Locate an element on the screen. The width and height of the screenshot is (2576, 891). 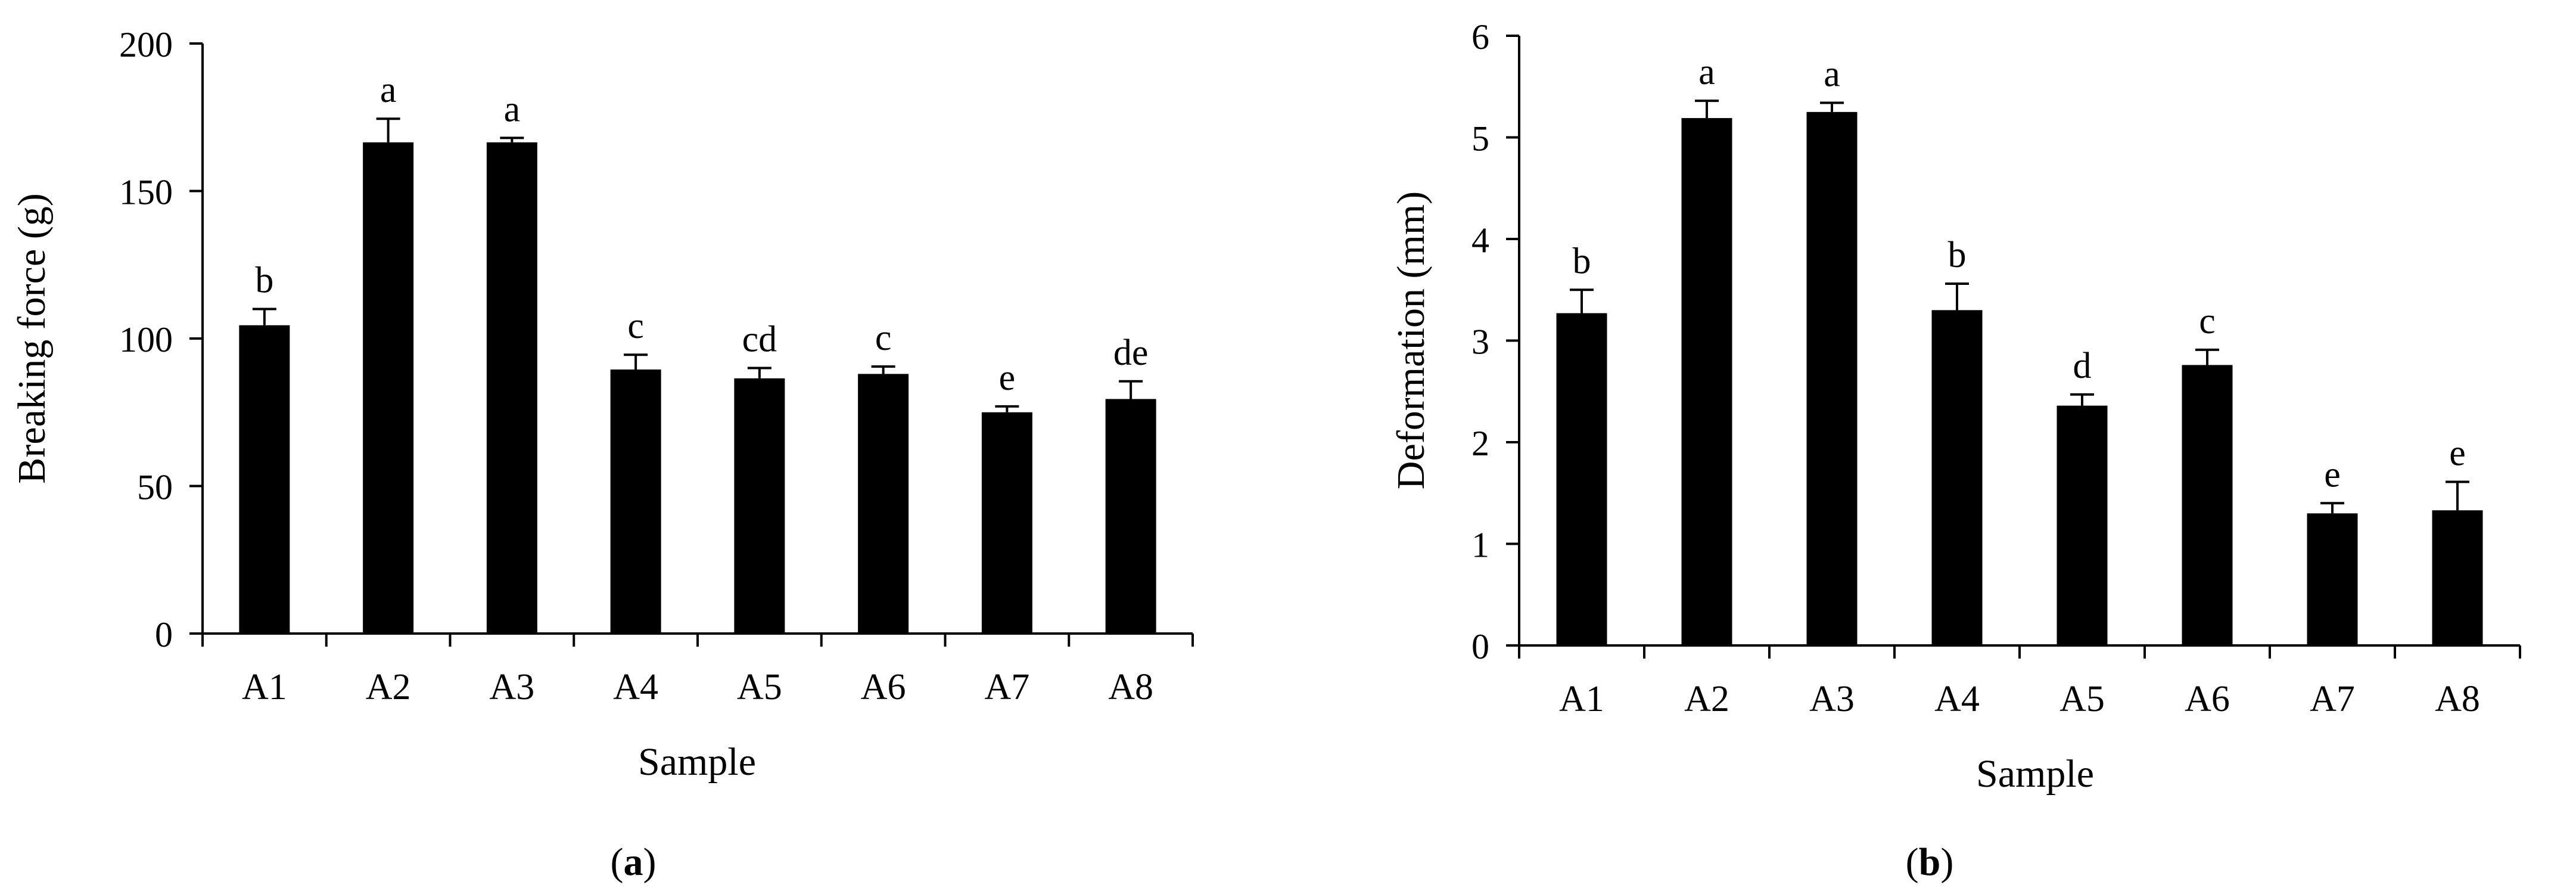
bar-a-A3 is located at coordinates (511, 388).